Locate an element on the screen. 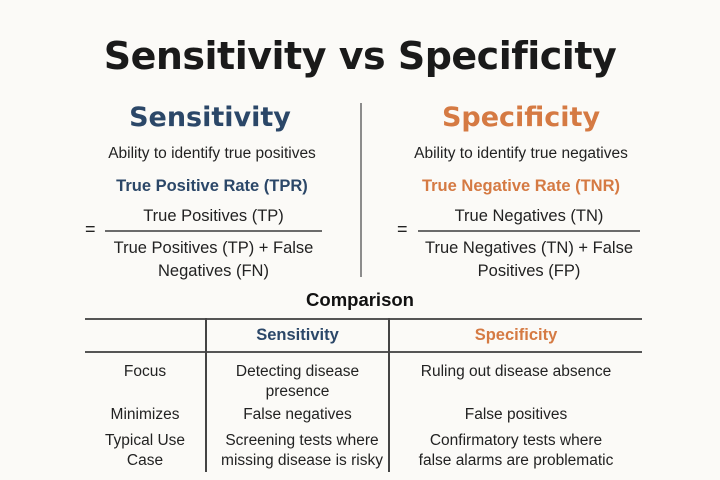 The width and height of the screenshot is (720, 480). table-row-label-minimizes: Minimizes is located at coordinates (145, 415).